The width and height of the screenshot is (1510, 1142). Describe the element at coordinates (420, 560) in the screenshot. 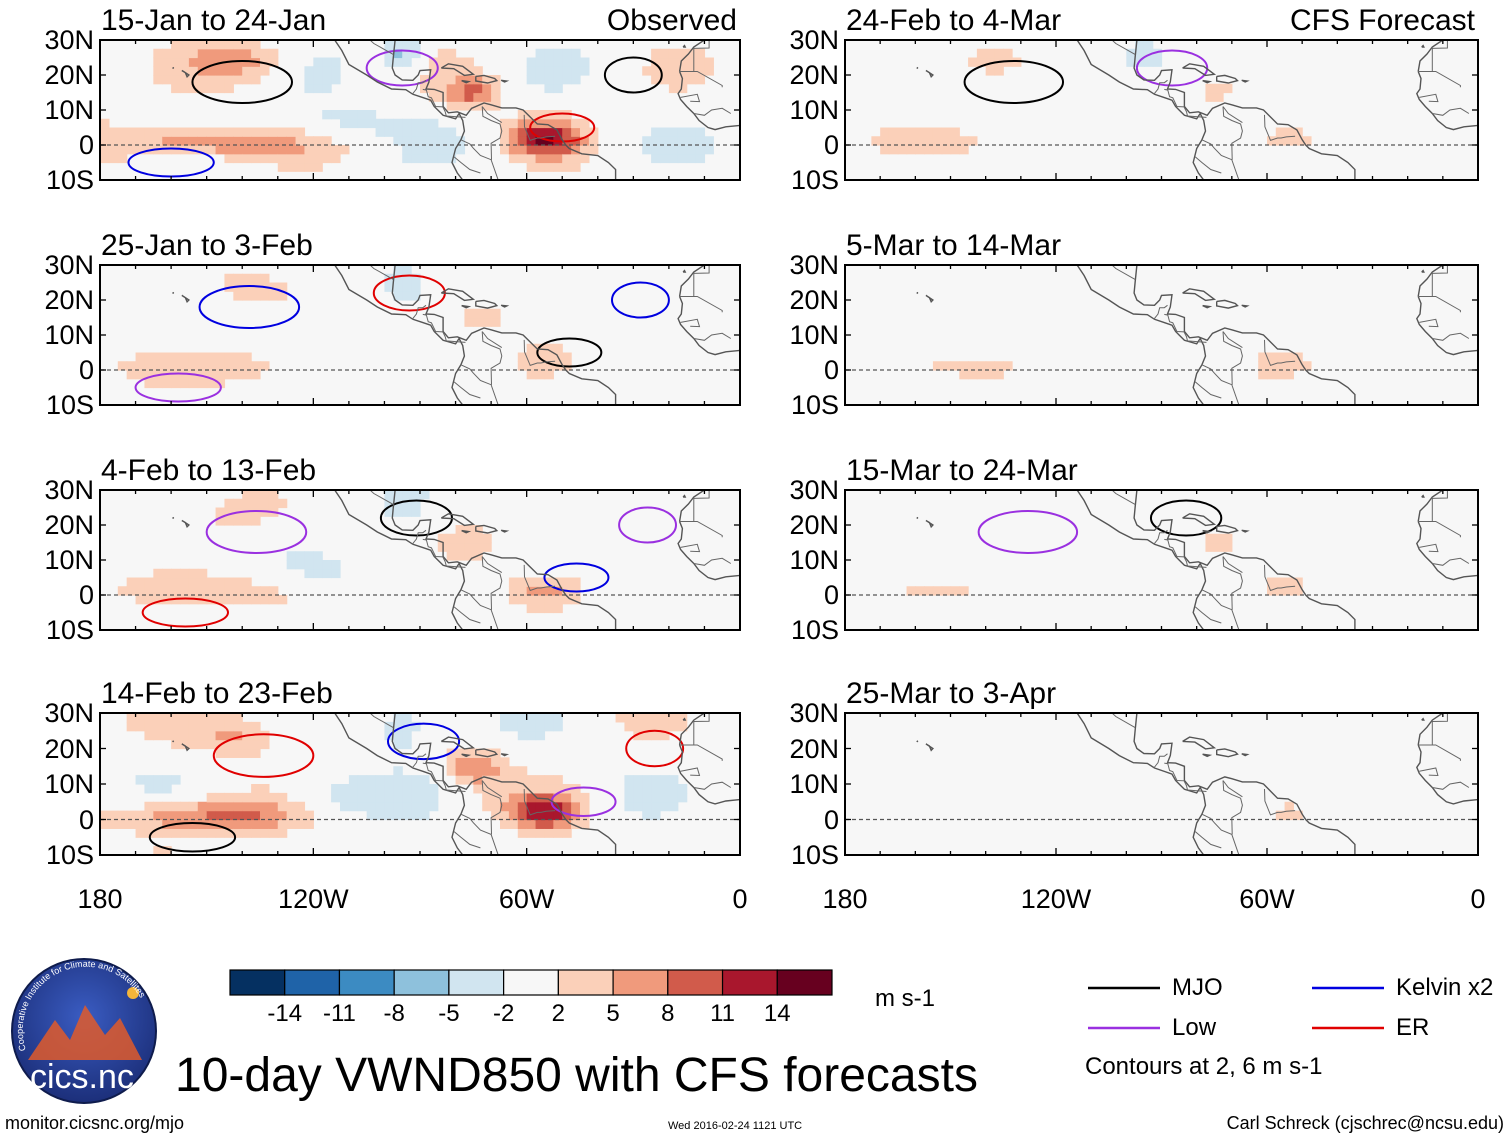

I see `panel-field` at that location.